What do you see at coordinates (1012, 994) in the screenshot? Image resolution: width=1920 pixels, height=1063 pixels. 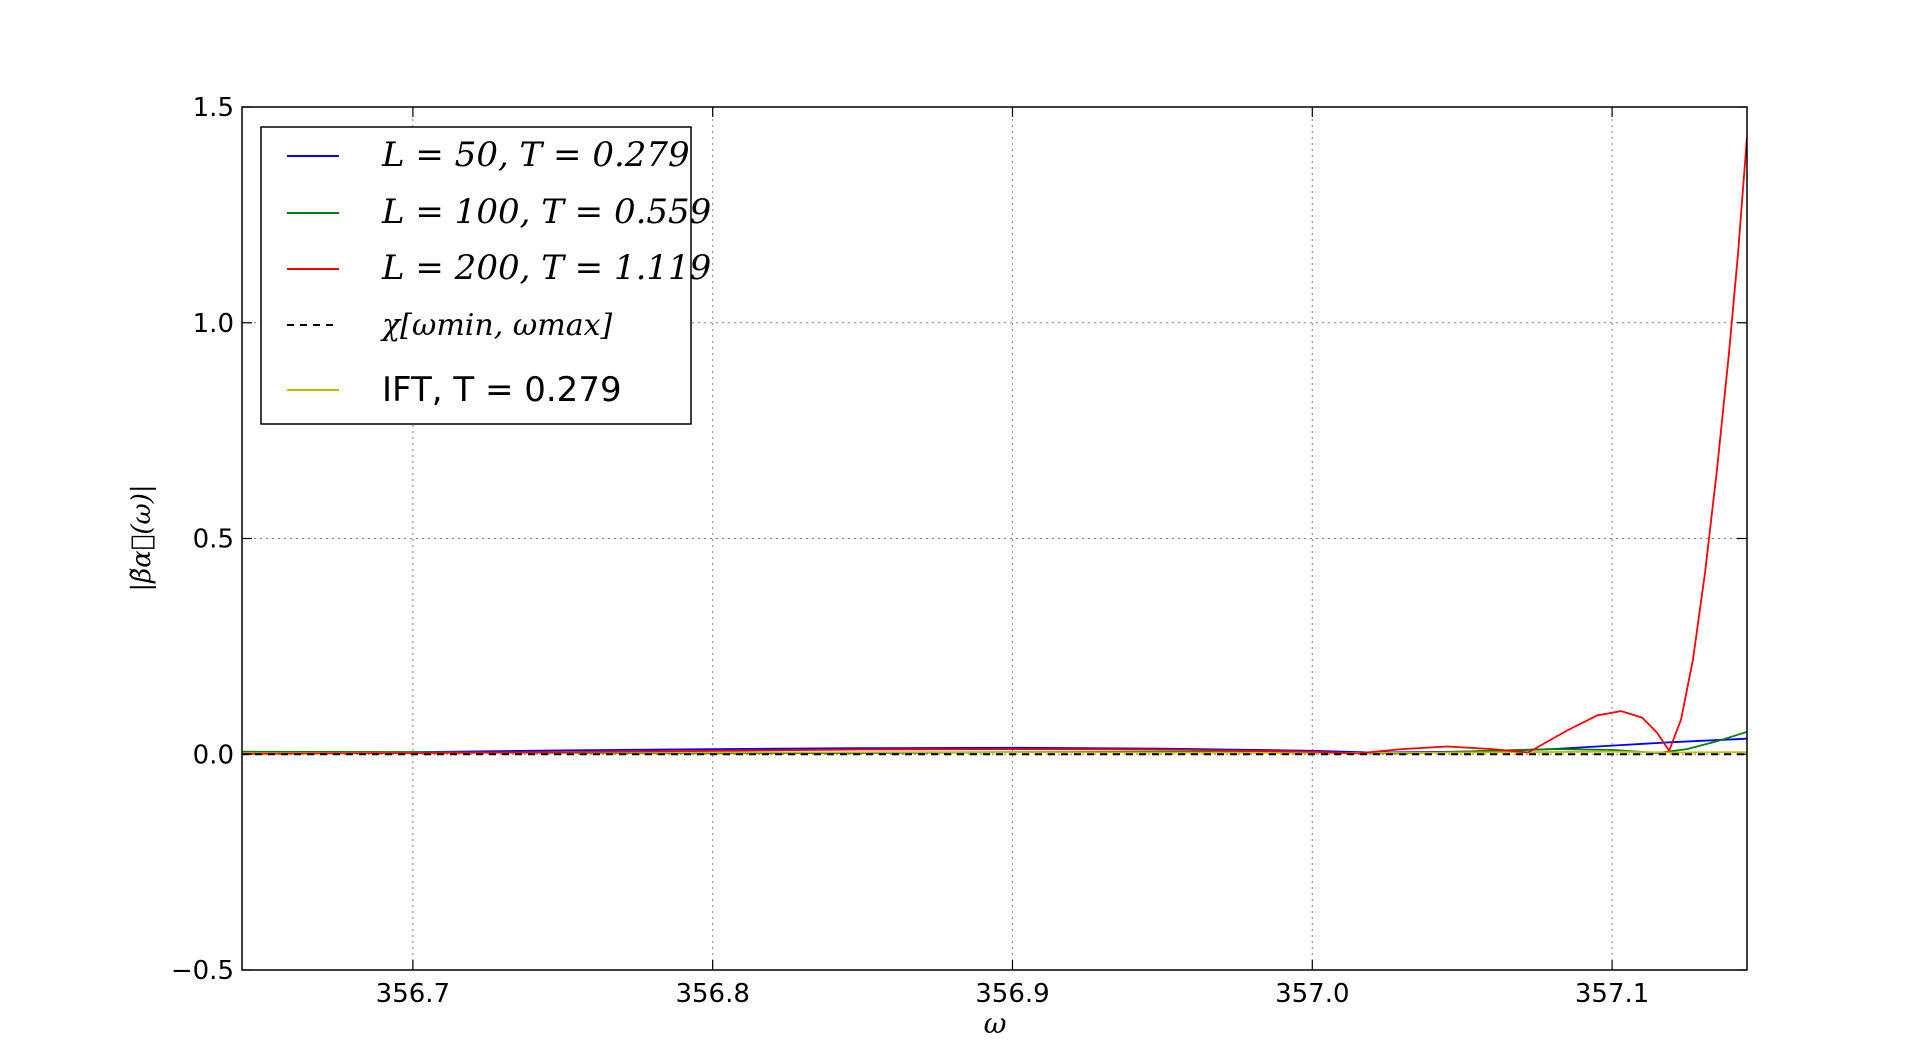 I see `x-tick-label: 356.9` at bounding box center [1012, 994].